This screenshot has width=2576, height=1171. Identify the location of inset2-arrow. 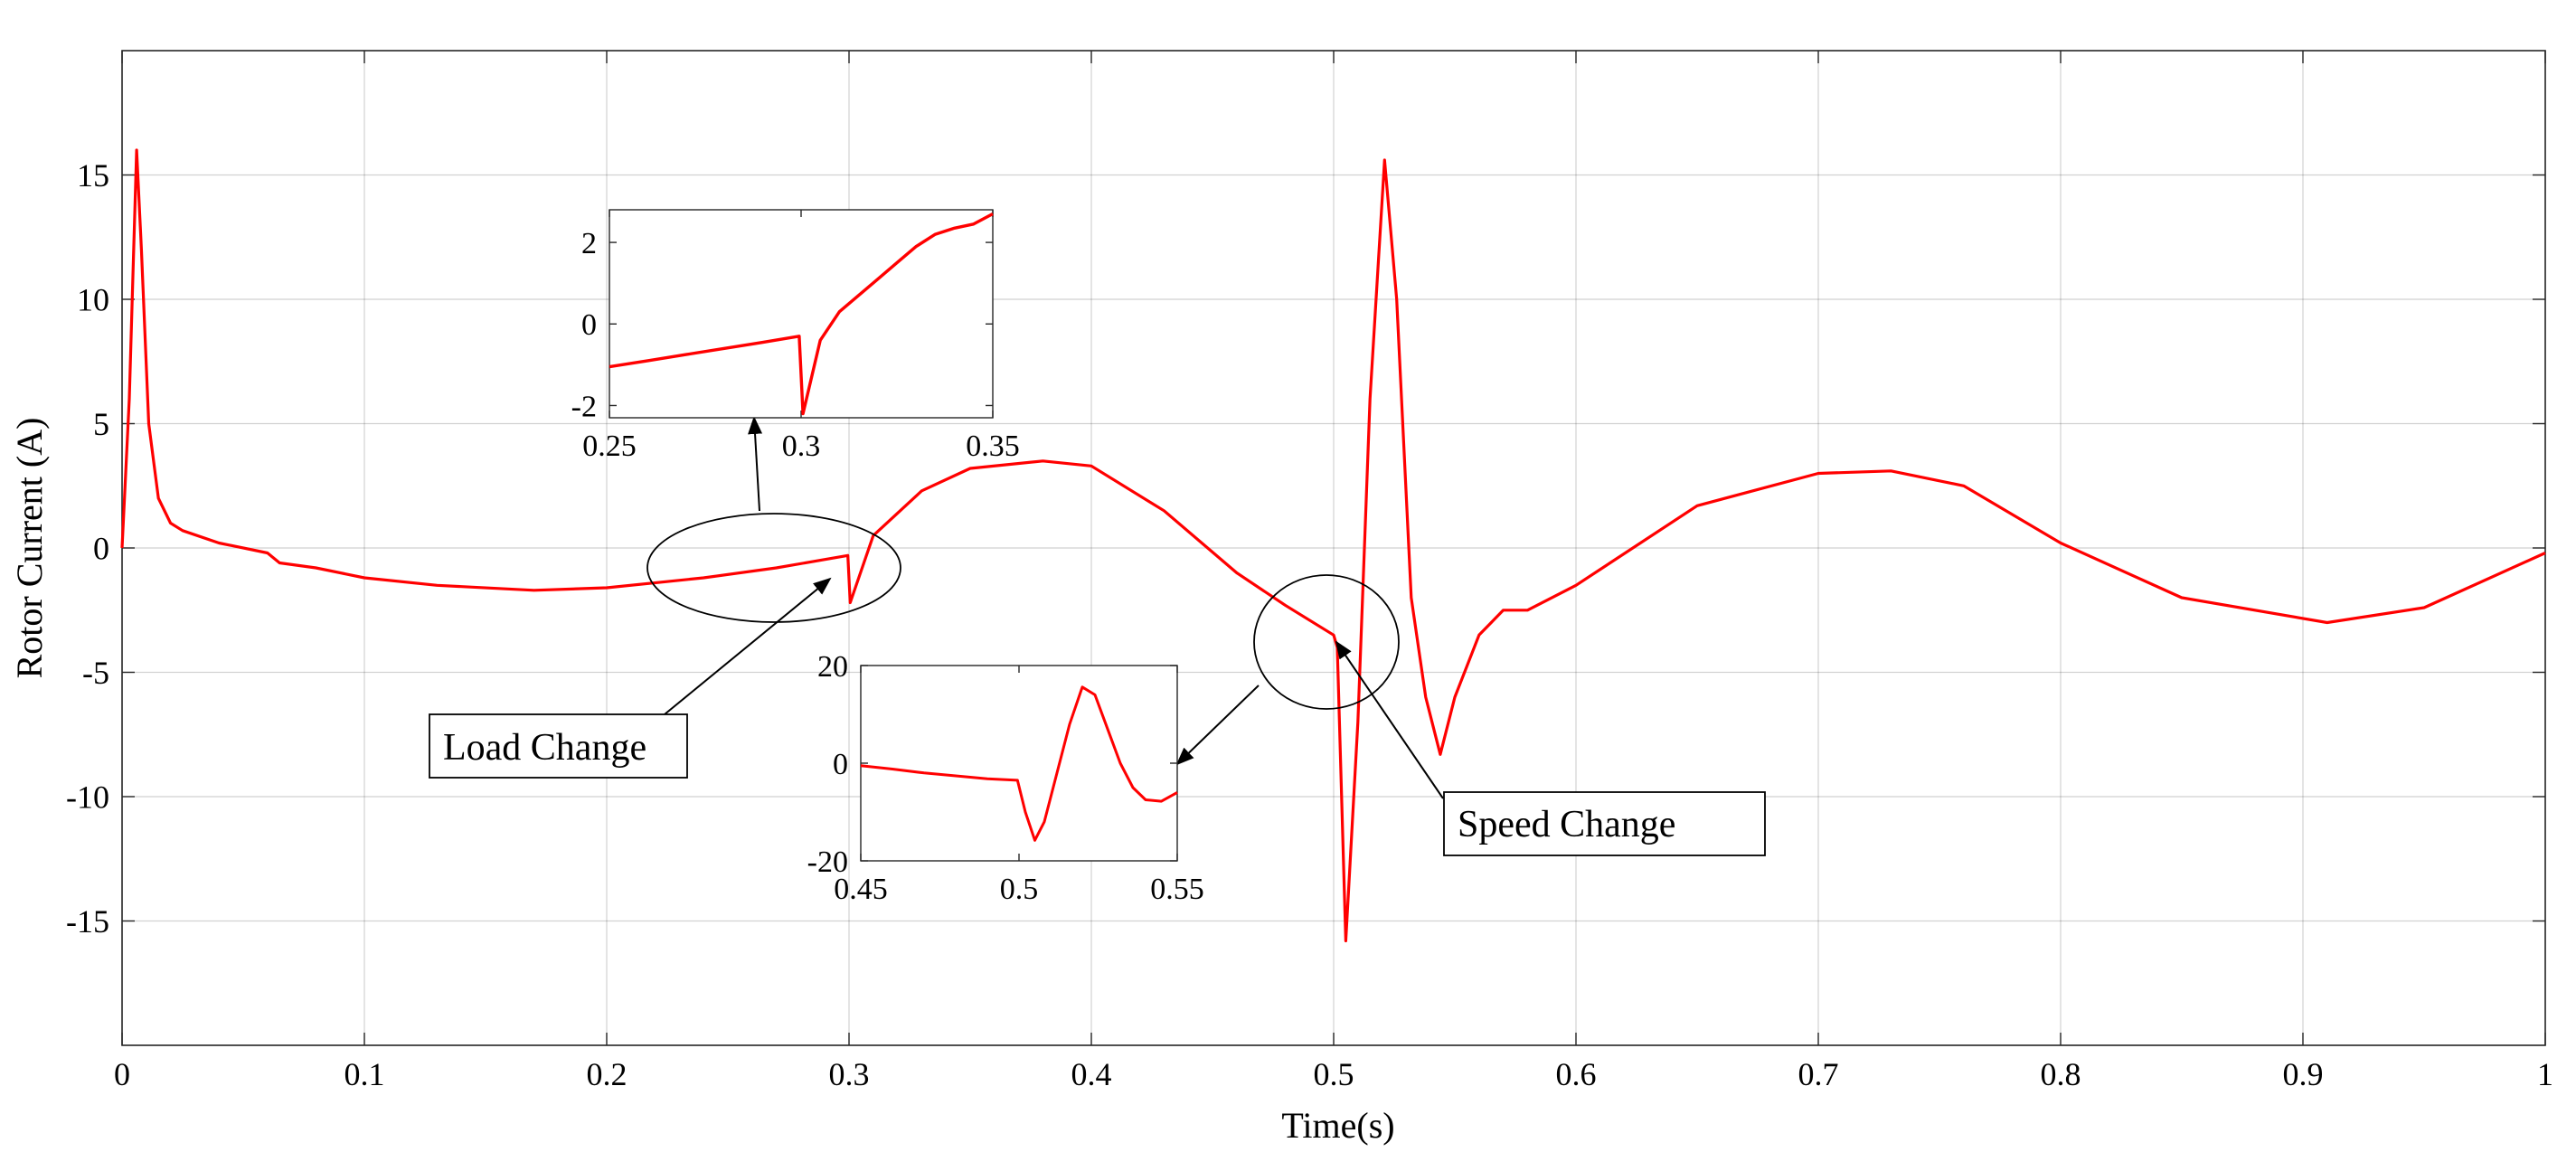
(1217, 725).